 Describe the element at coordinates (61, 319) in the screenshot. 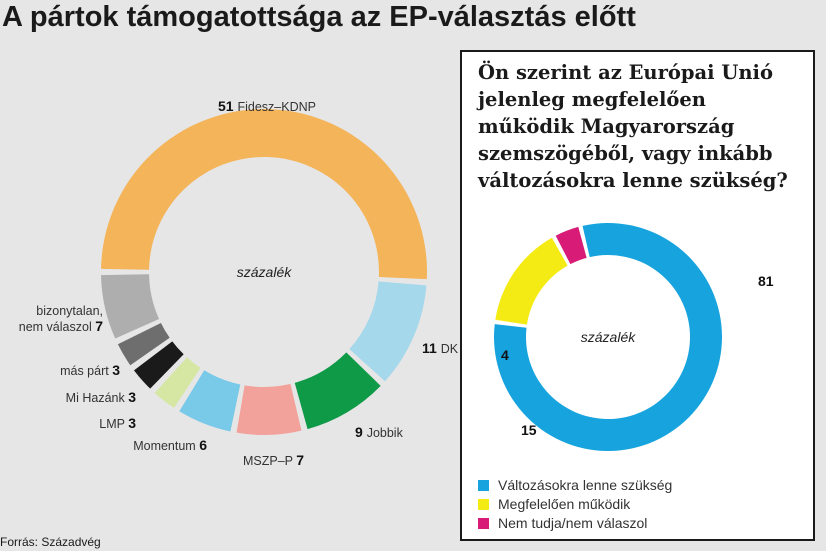

I see `label-bizonytalan-nem-valaszol: bizonytalan, nem válaszol 7` at that location.